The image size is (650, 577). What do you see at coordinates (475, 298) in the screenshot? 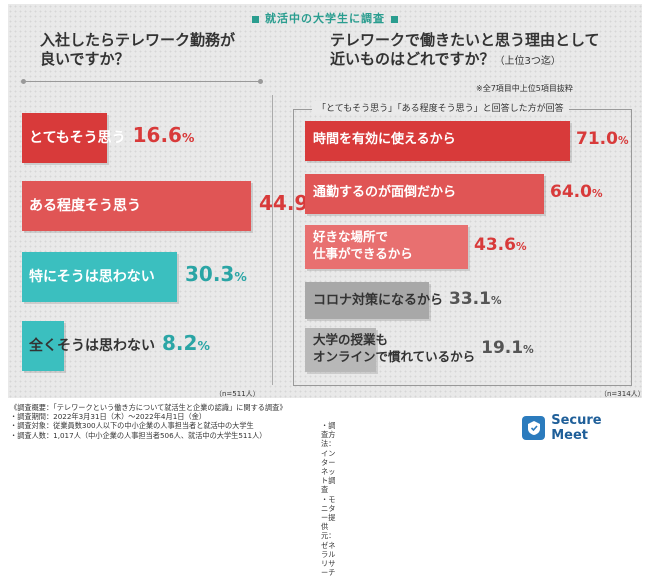
I see `value-label-right-3: 33.1%` at bounding box center [475, 298].